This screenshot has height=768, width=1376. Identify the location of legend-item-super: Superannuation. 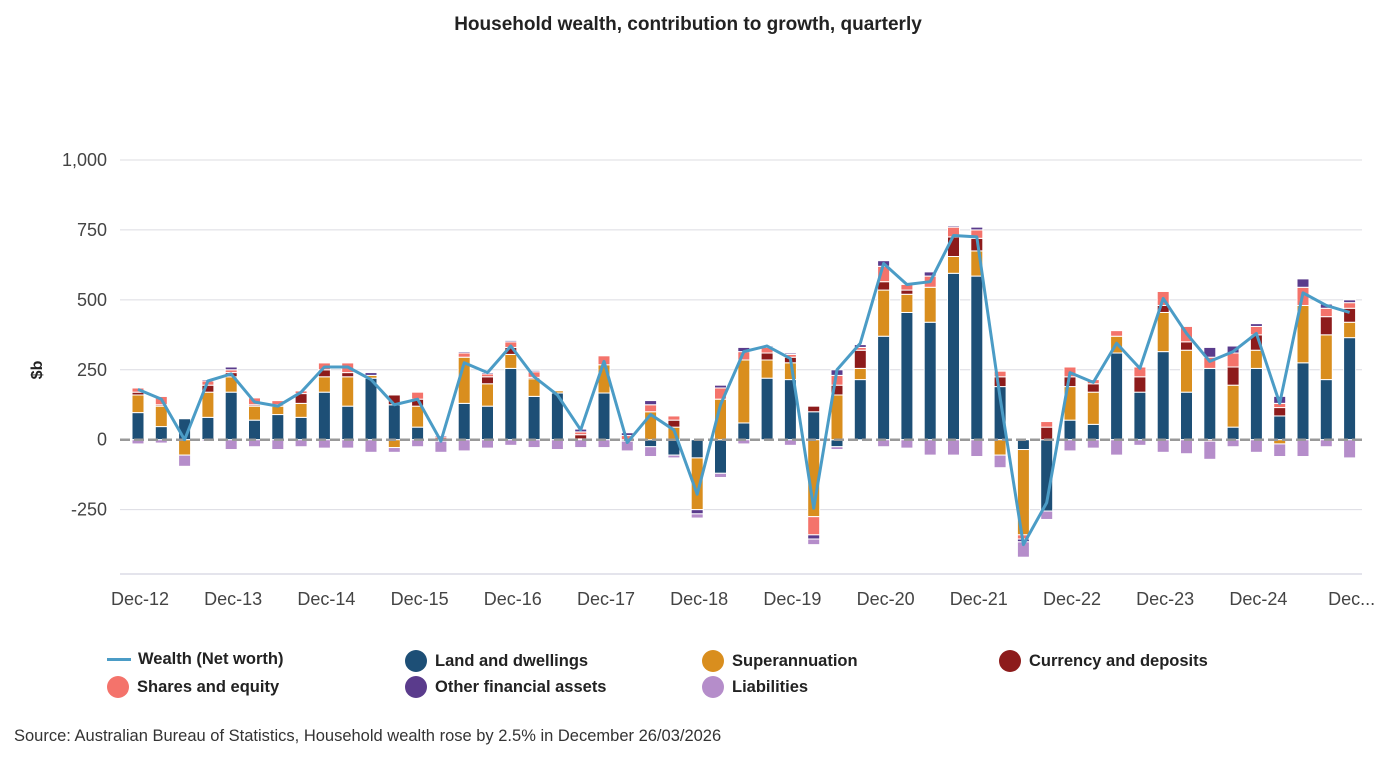
(780, 661).